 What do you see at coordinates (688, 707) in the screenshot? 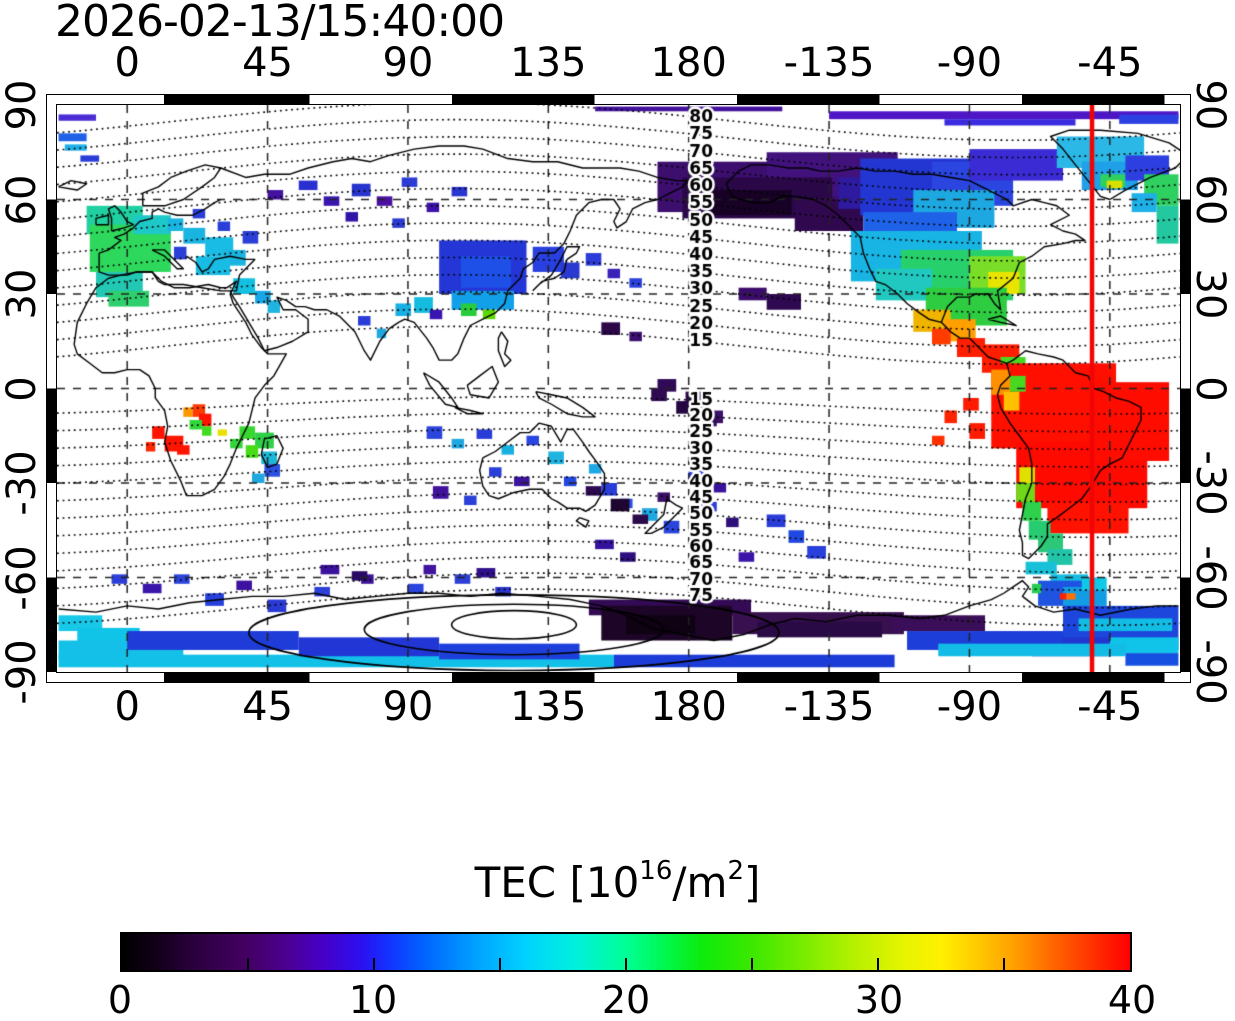
I see `bottom-axis-label: 180` at bounding box center [688, 707].